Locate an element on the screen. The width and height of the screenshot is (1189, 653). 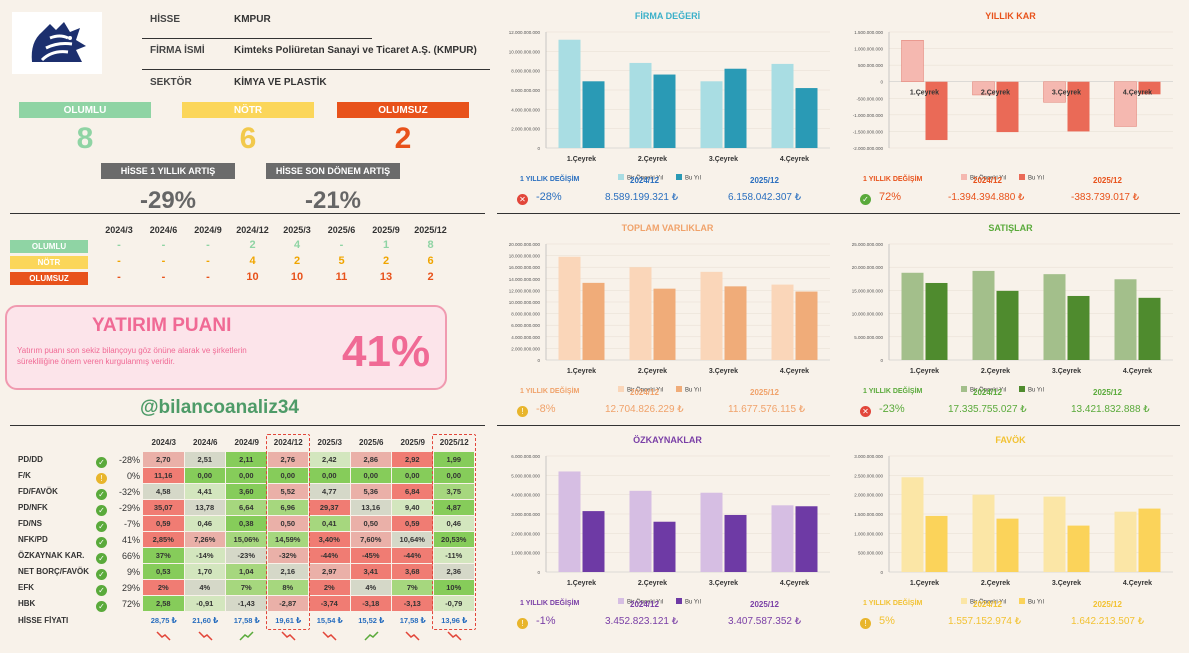
change-label: HİSSE SON DÖNEM ARTIŞ is located at coordinates (333, 171).